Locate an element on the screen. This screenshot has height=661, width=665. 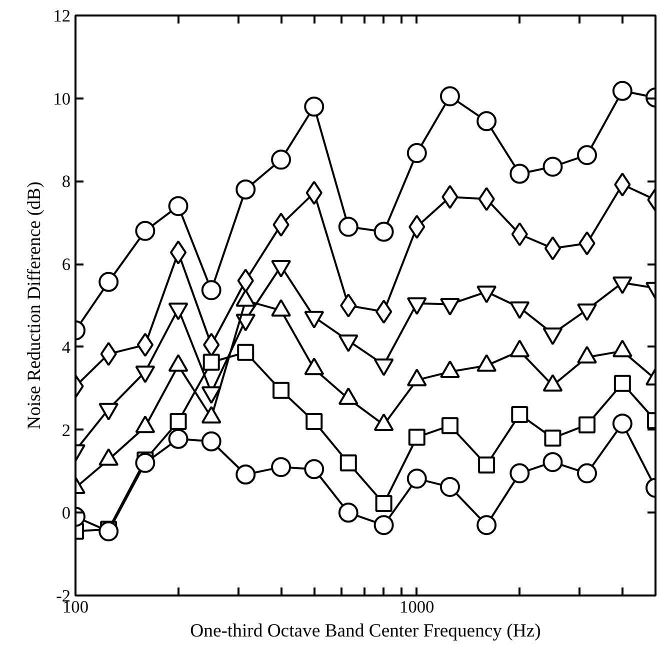
y-tick-label: 12 is located at coordinates (61, 16).